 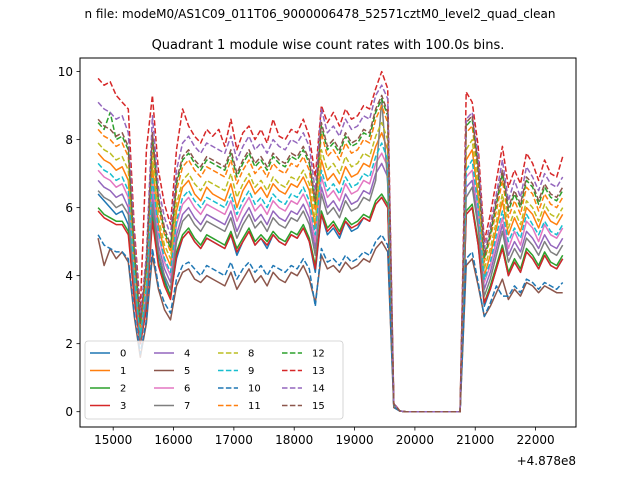 I want to click on x-axis: 15000 16000 17000 18000 19000 20000 21000 22000, so click(x=324, y=437).